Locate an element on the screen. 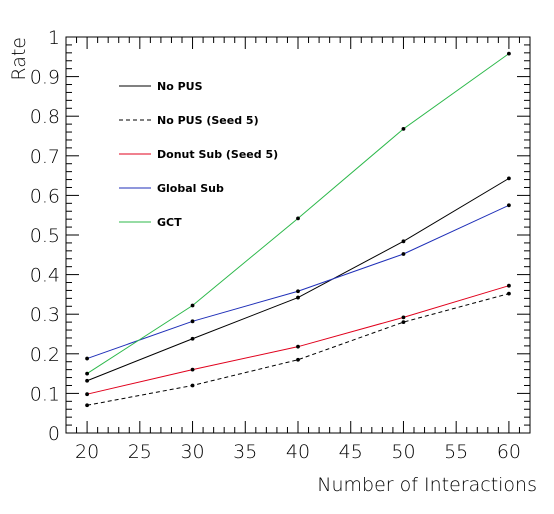 The height and width of the screenshot is (514, 554). x-tick-label: 45 is located at coordinates (351, 452).